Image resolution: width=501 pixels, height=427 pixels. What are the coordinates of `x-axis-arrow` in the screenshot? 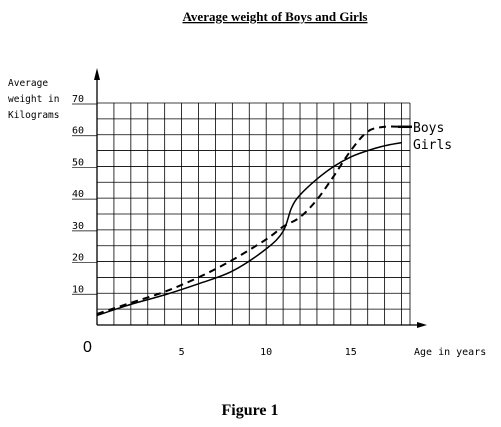 It's located at (422, 325).